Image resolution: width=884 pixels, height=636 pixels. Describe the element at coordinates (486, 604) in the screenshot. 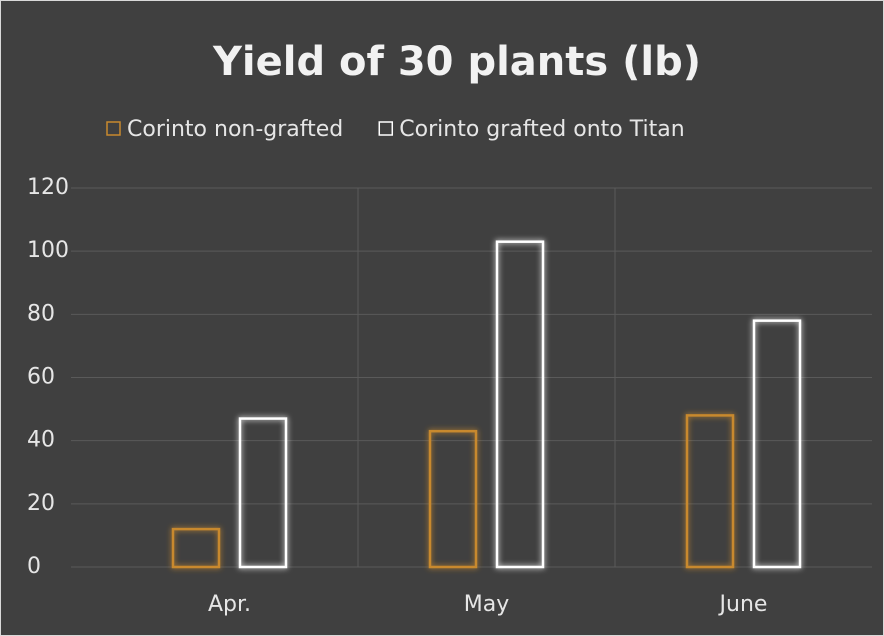

I see `x-tick-label: May` at that location.